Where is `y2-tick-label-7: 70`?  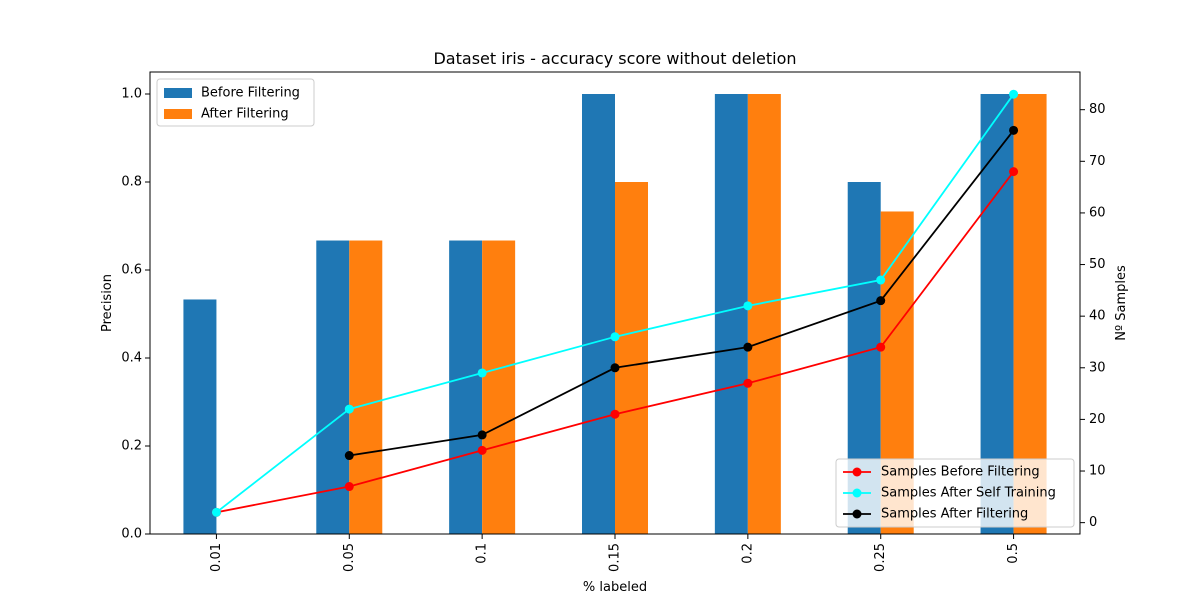 y2-tick-label-7: 70 is located at coordinates (1097, 161).